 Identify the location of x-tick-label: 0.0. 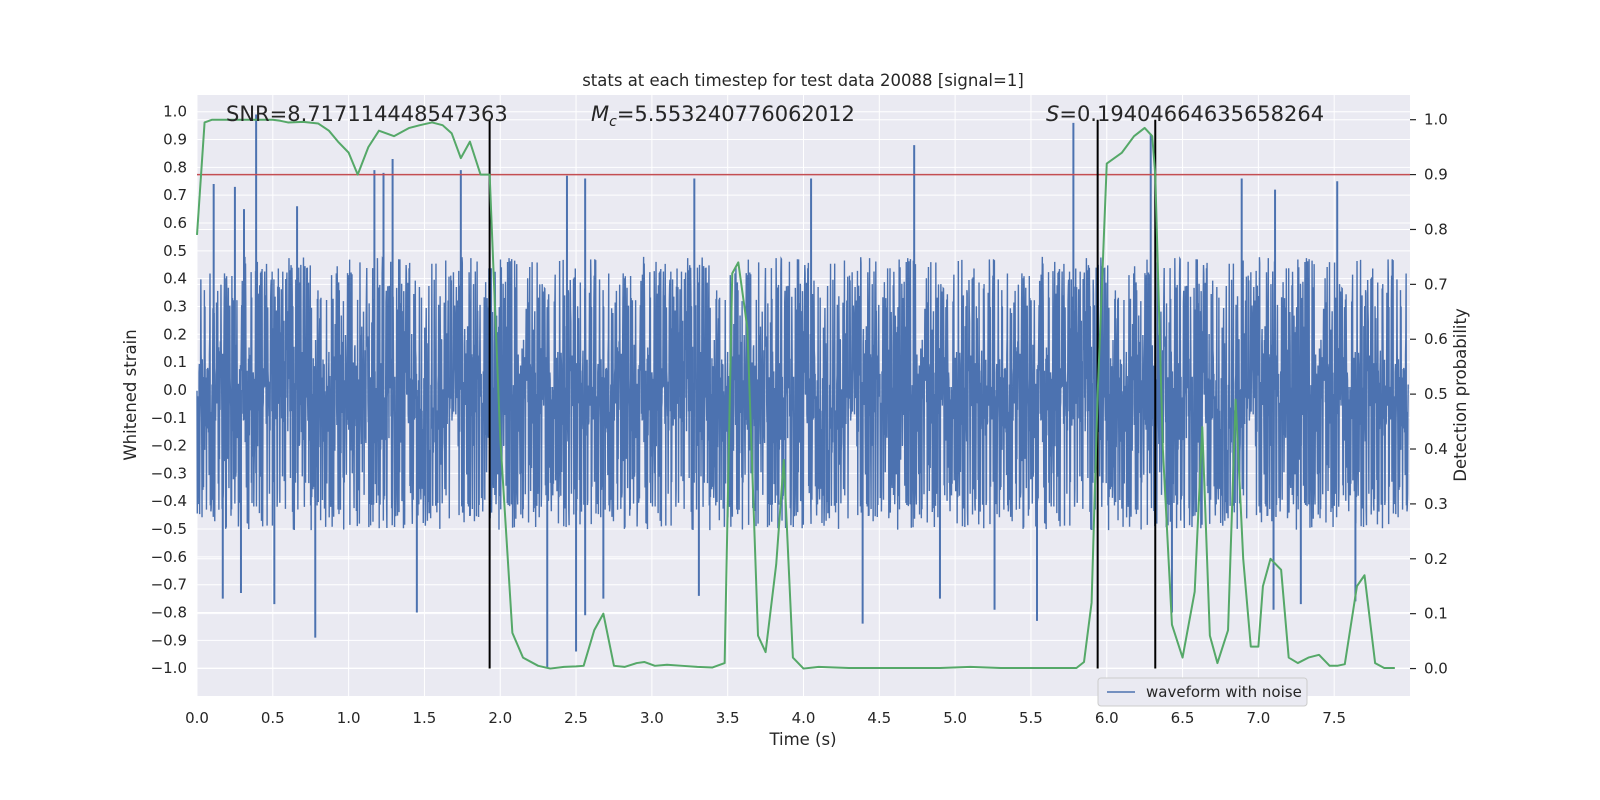
(197, 718).